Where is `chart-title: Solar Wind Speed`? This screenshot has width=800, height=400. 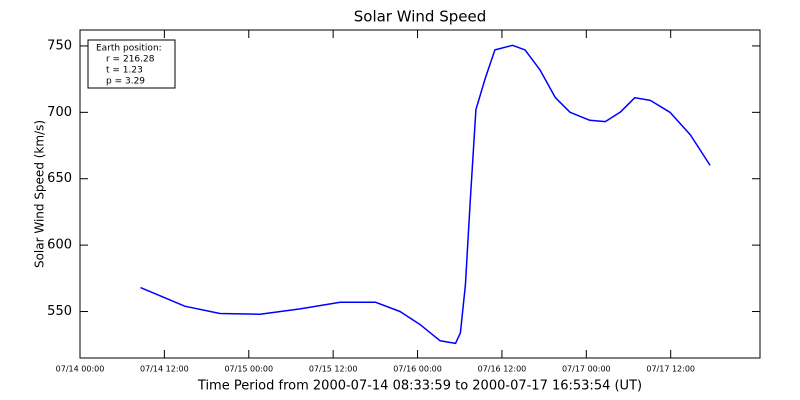 chart-title: Solar Wind Speed is located at coordinates (420, 17).